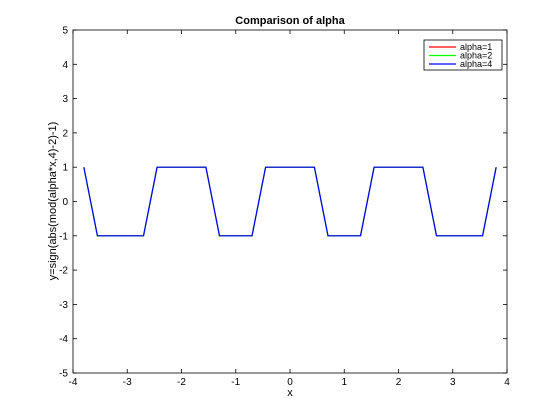 Image resolution: width=560 pixels, height=420 pixels. Describe the element at coordinates (73, 382) in the screenshot. I see `x-tick-label: -4` at that location.